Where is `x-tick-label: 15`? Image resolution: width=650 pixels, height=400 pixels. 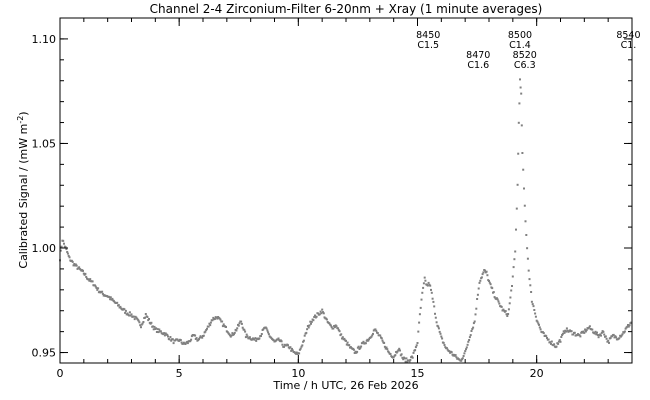 x-tick-label: 15 is located at coordinates (418, 373).